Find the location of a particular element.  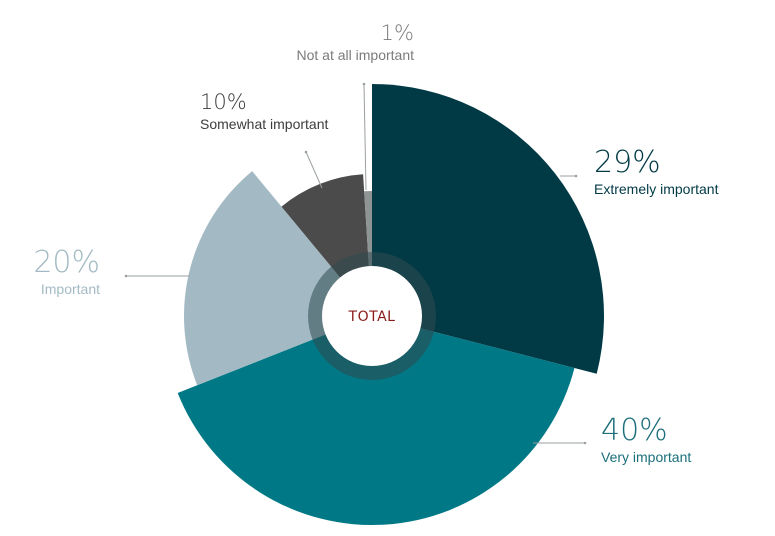

slice-value-label: 40% is located at coordinates (634, 430).